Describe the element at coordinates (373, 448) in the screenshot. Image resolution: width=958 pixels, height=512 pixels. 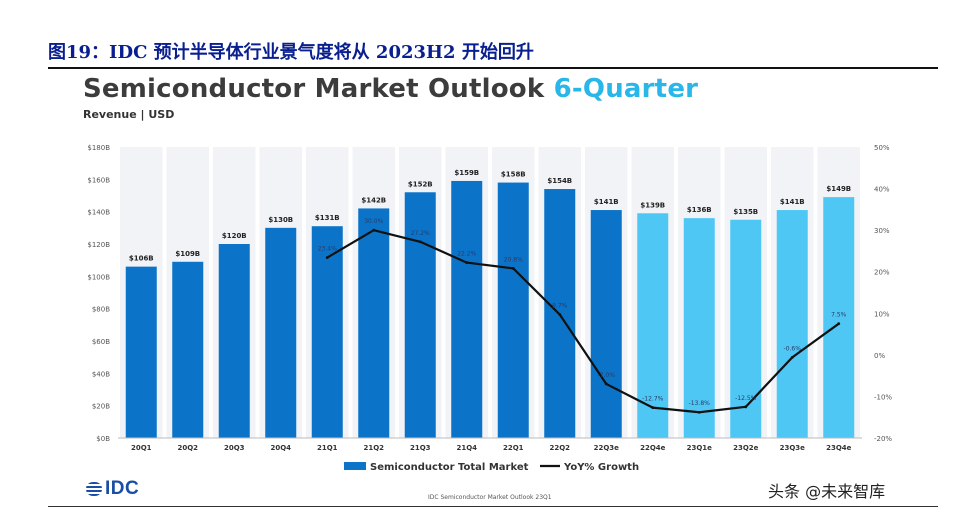
I see `x-tick-label: 21Q2` at that location.